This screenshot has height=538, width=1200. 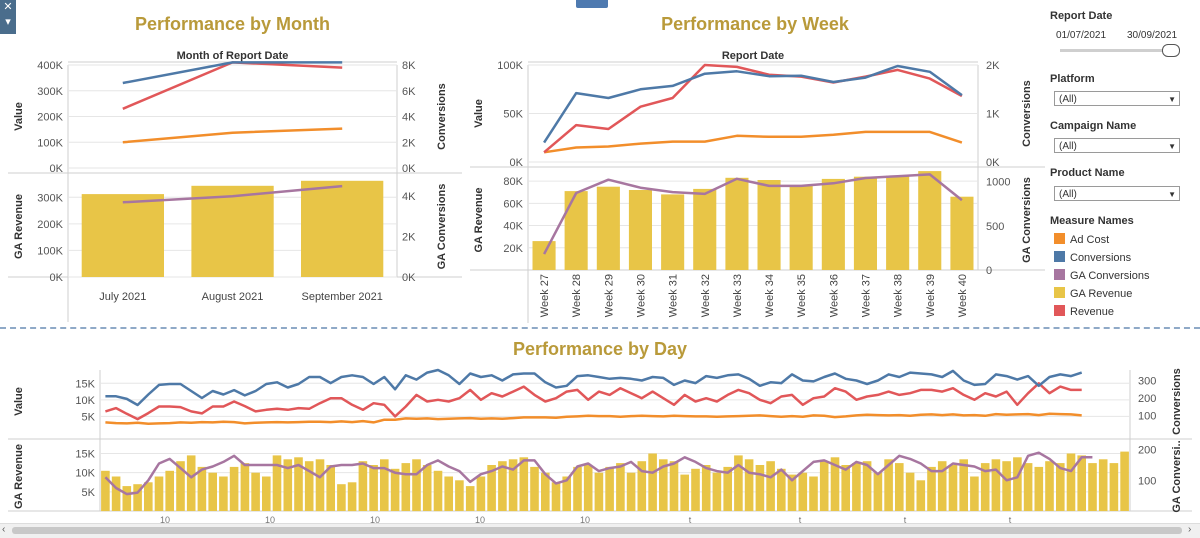 What do you see at coordinates (674, 295) in the screenshot?
I see `x-tick-label: Week 31` at bounding box center [674, 295].